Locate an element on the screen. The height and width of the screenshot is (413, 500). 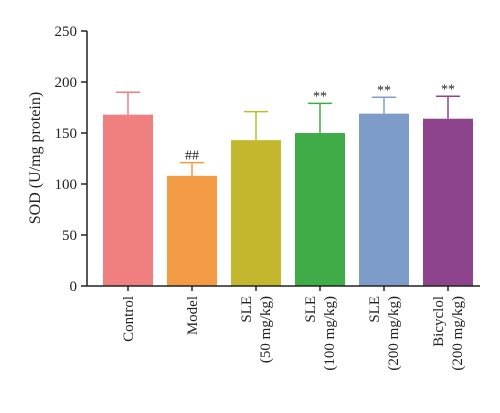
y-axis: 0 50 100 150 200 250 is located at coordinates (71, 159).